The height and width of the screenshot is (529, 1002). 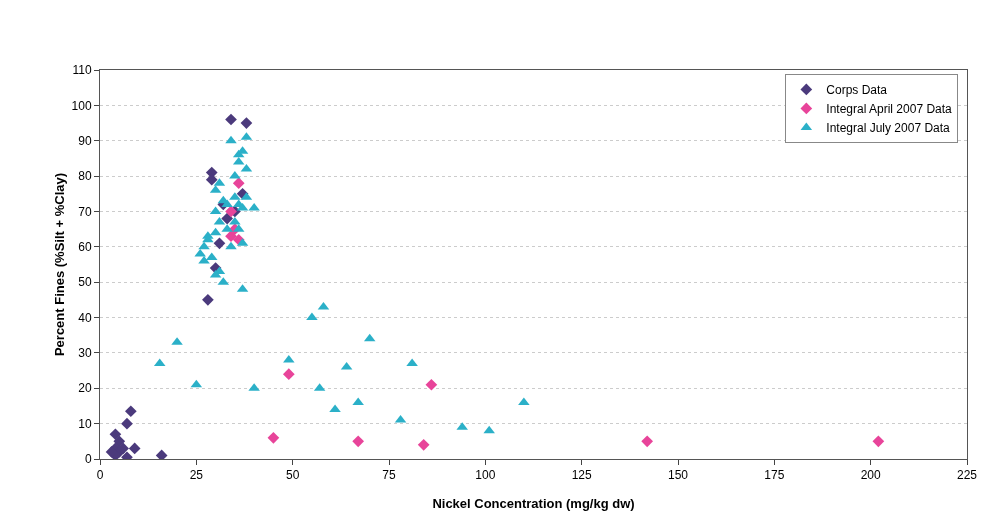 I want to click on y-tick-label: 100, so click(x=81, y=105).